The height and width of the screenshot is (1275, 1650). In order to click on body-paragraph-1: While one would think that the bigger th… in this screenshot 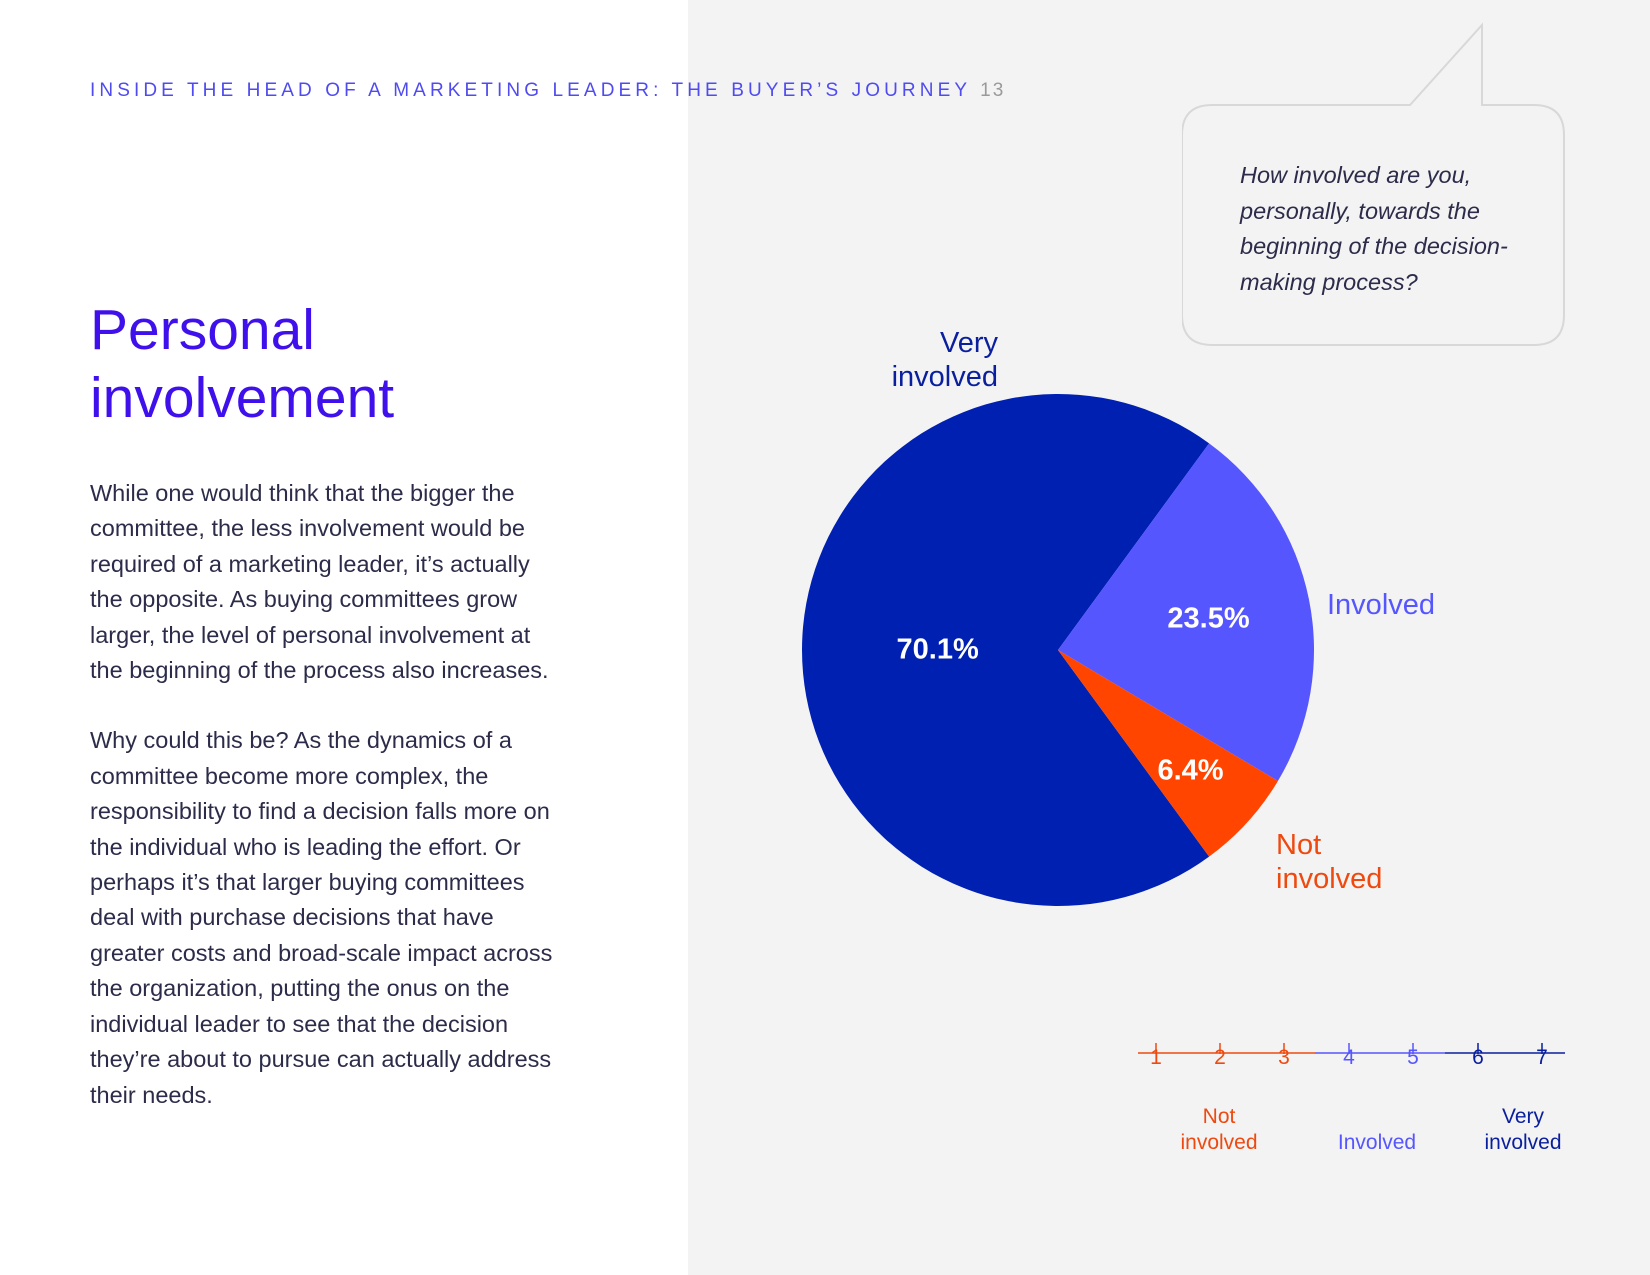, I will do `click(319, 582)`.